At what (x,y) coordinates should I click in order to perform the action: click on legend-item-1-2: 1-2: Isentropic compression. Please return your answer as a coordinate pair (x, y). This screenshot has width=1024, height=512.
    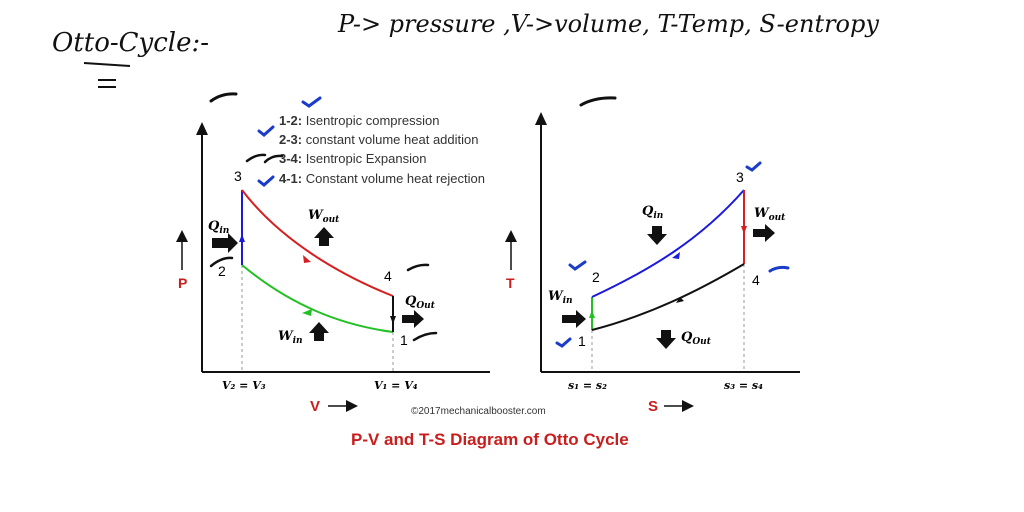
    Looking at the image, I should click on (359, 120).